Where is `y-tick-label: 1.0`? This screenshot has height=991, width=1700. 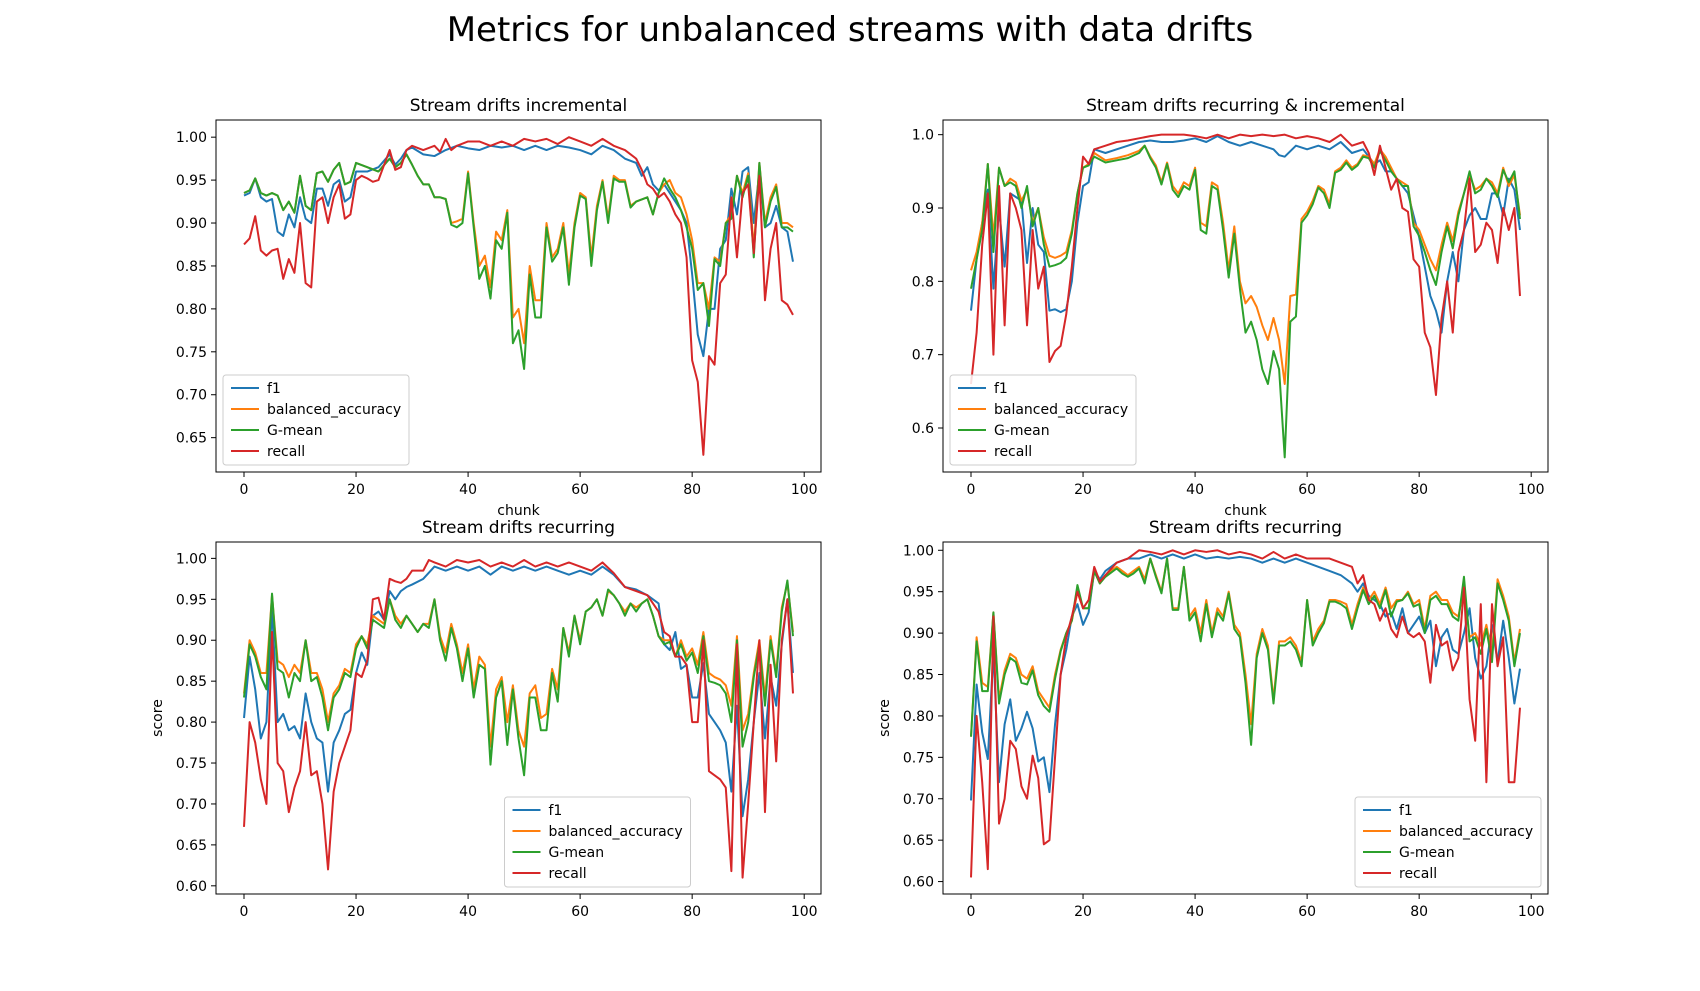
y-tick-label: 1.0 is located at coordinates (923, 136).